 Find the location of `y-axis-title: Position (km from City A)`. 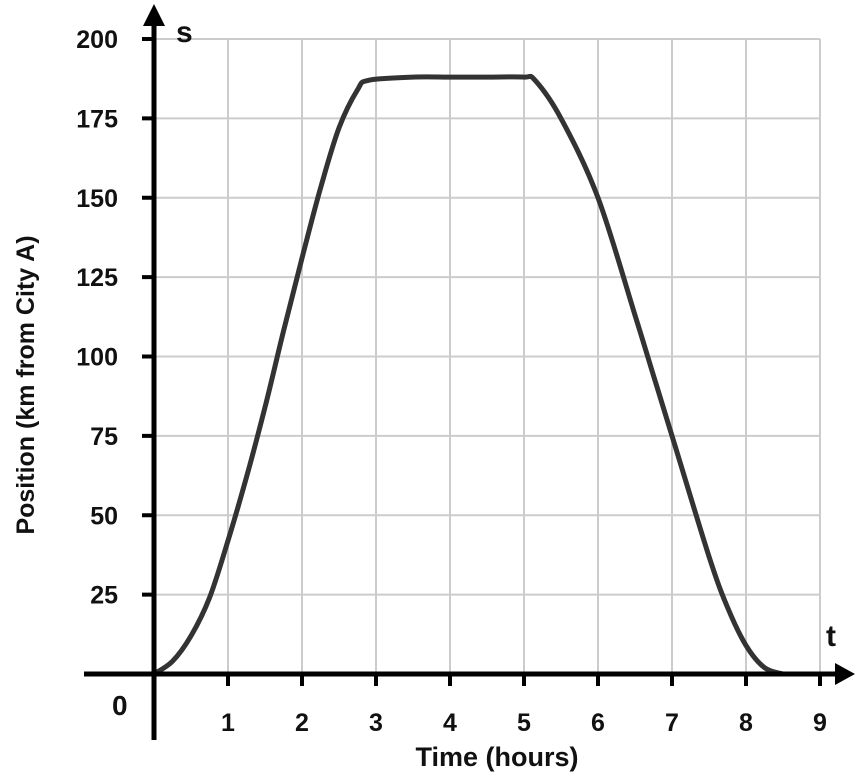

y-axis-title: Position (km from City A) is located at coordinates (26, 384).